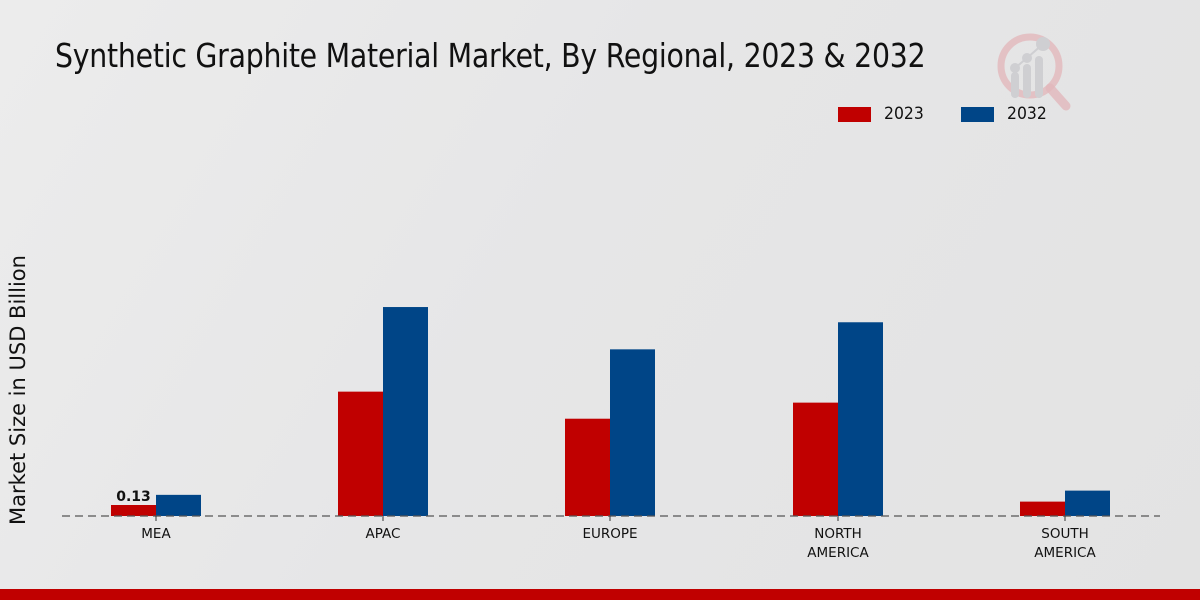  I want to click on bar-2023-south-america, so click(1042, 508).